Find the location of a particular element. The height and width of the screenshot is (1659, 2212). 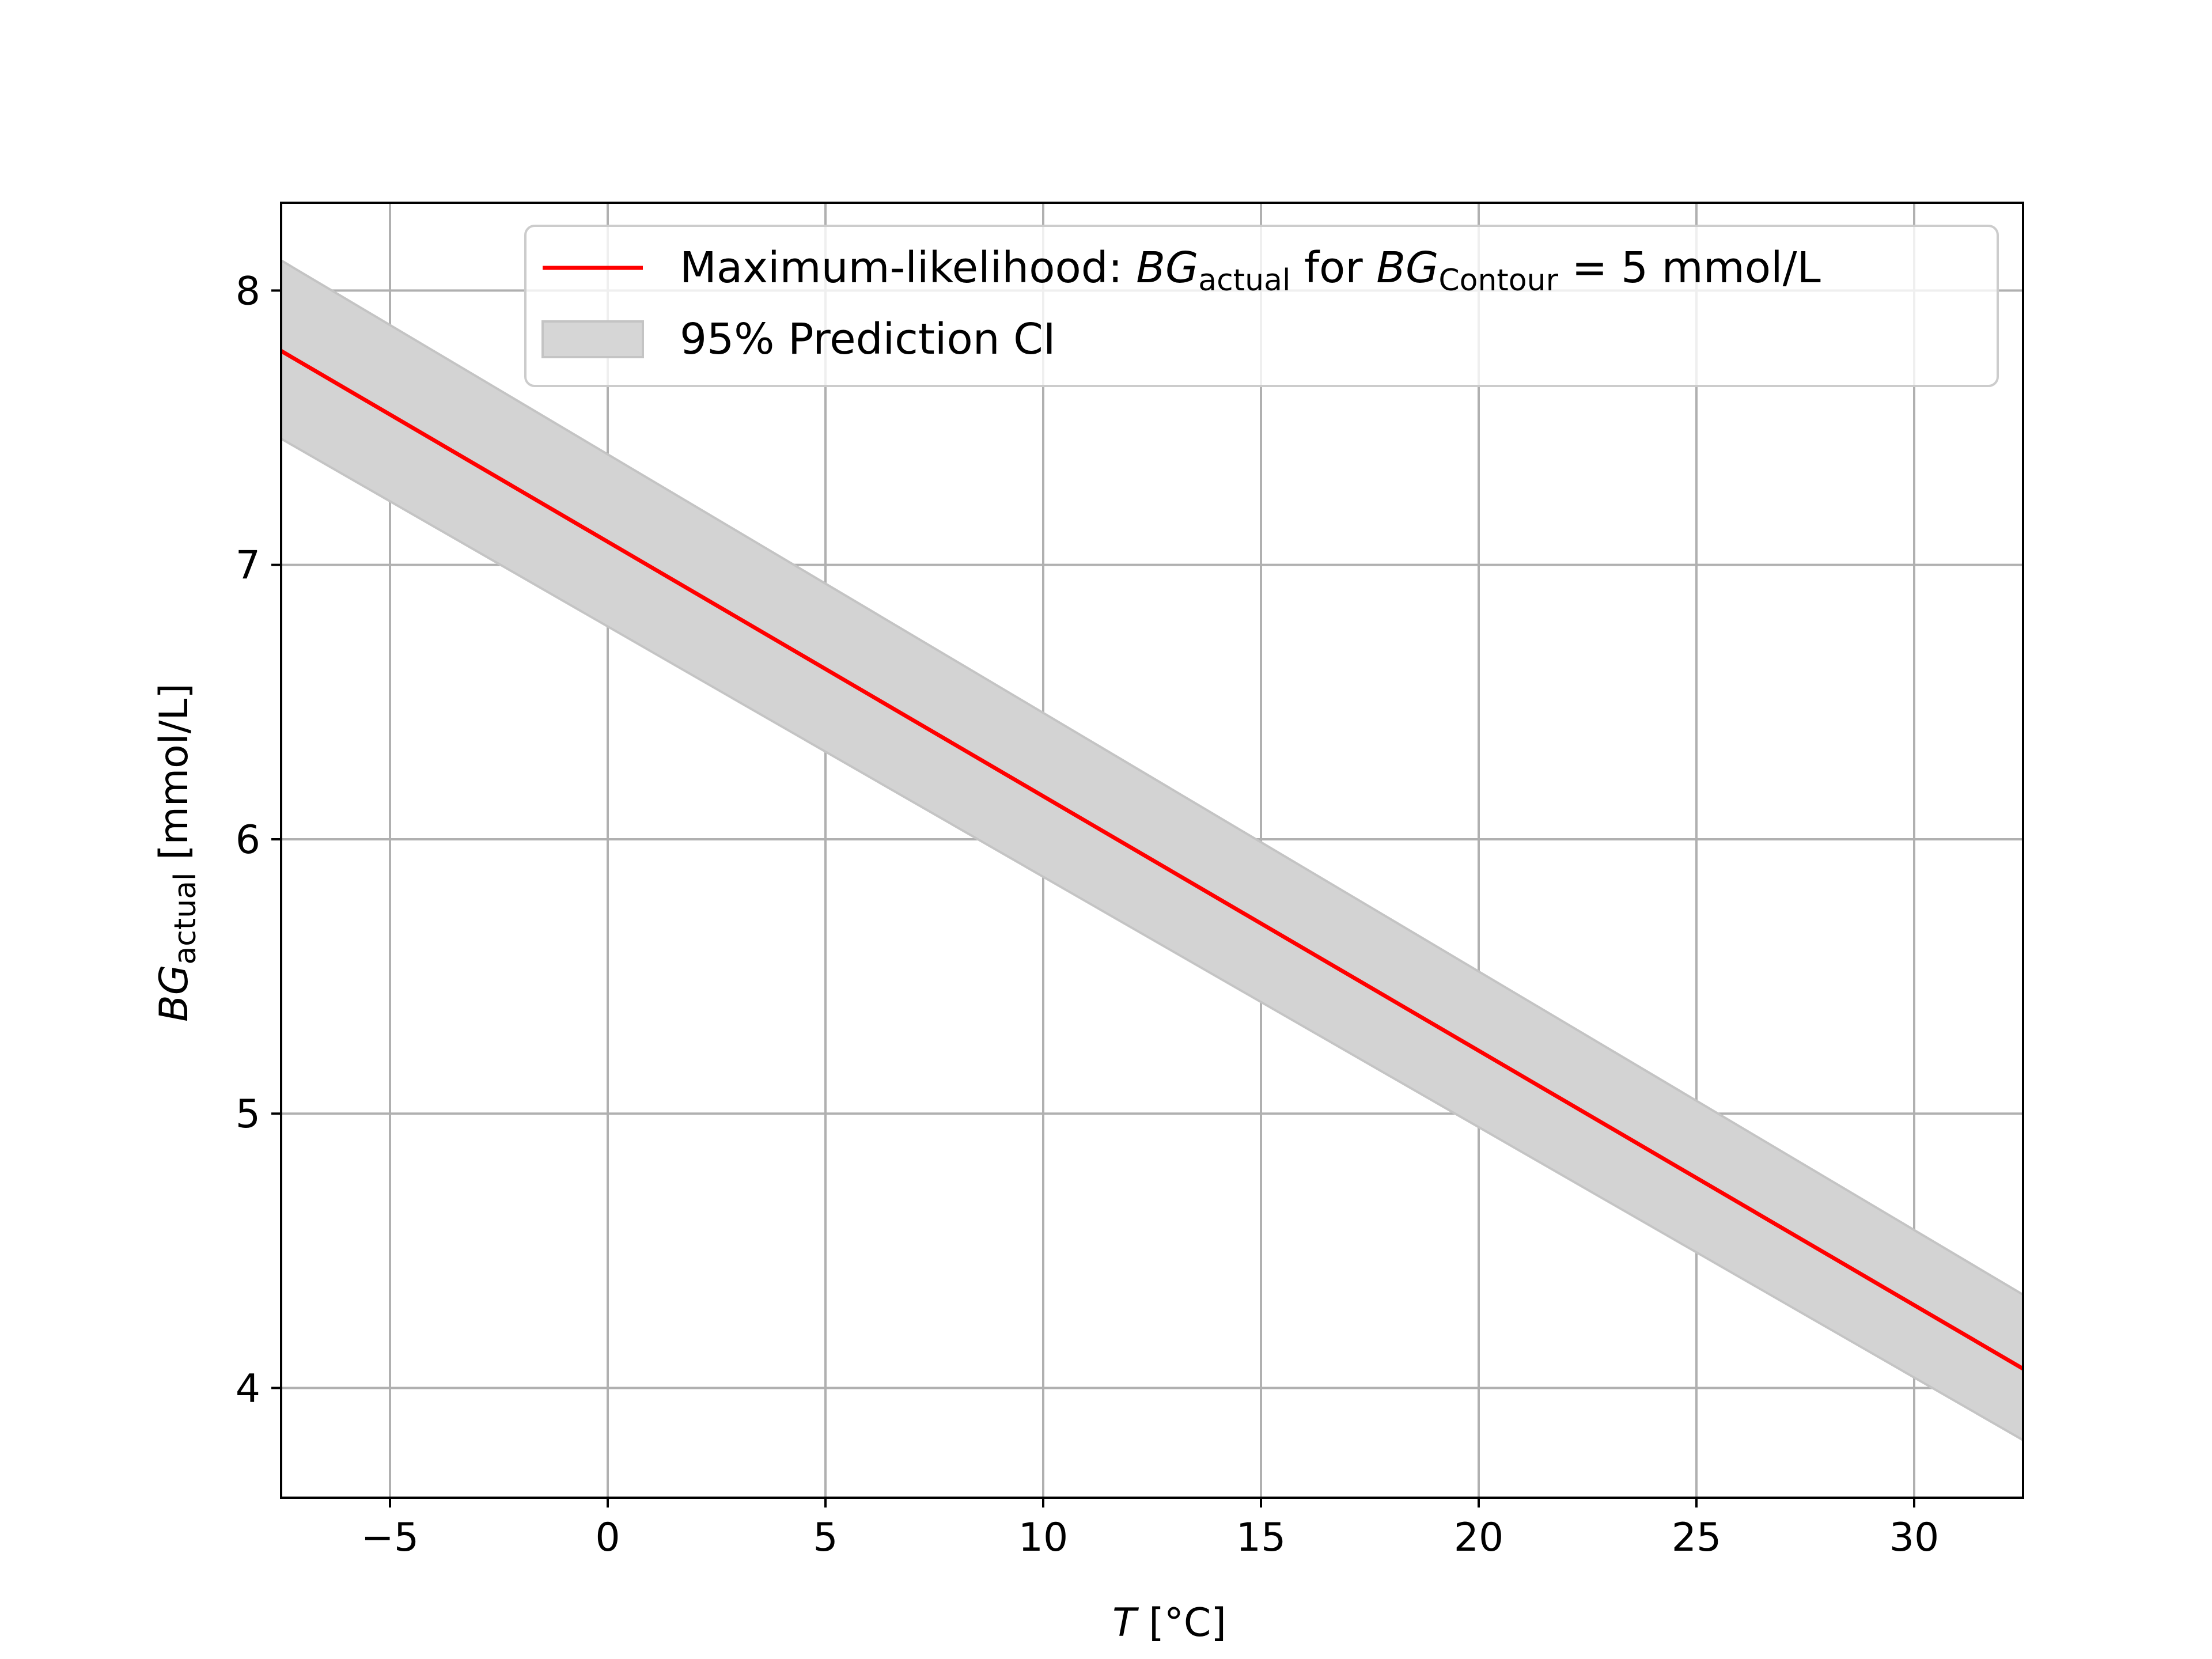

x-tick-label-4: 15 is located at coordinates (1261, 1537).